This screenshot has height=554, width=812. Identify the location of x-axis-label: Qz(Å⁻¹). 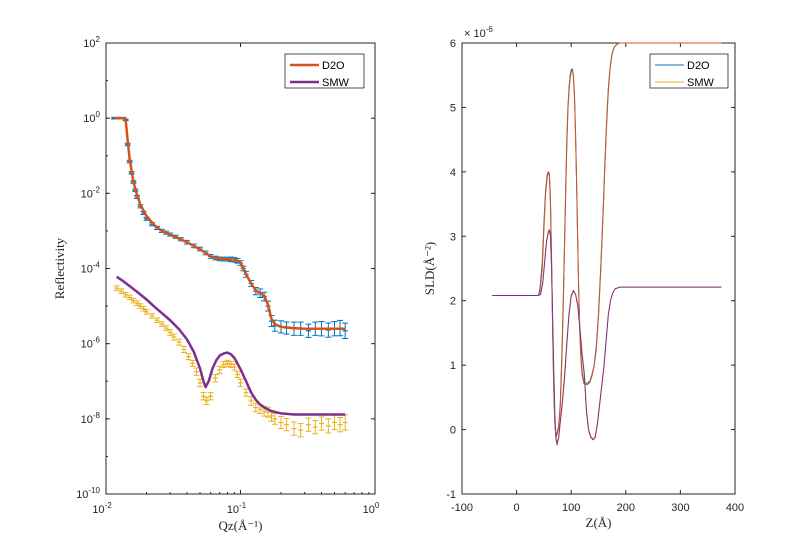
(241, 525).